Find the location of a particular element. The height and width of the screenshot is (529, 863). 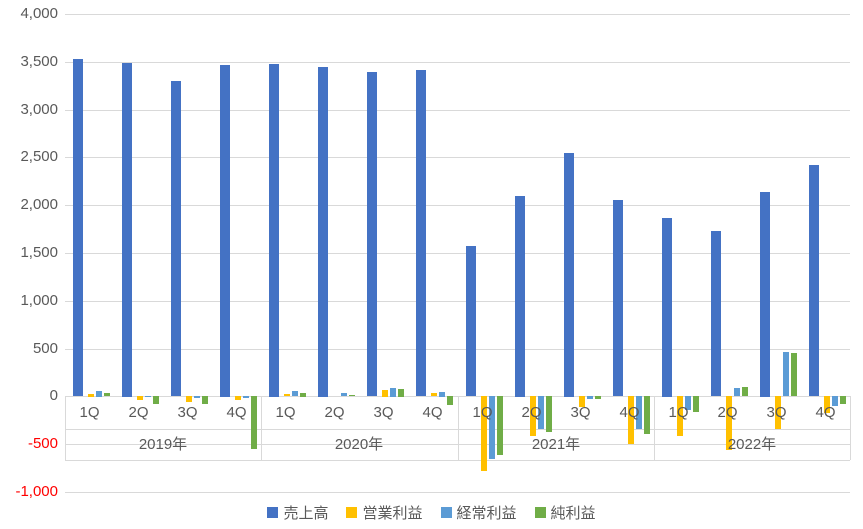

legend-label: 純利益 is located at coordinates (573, 513).